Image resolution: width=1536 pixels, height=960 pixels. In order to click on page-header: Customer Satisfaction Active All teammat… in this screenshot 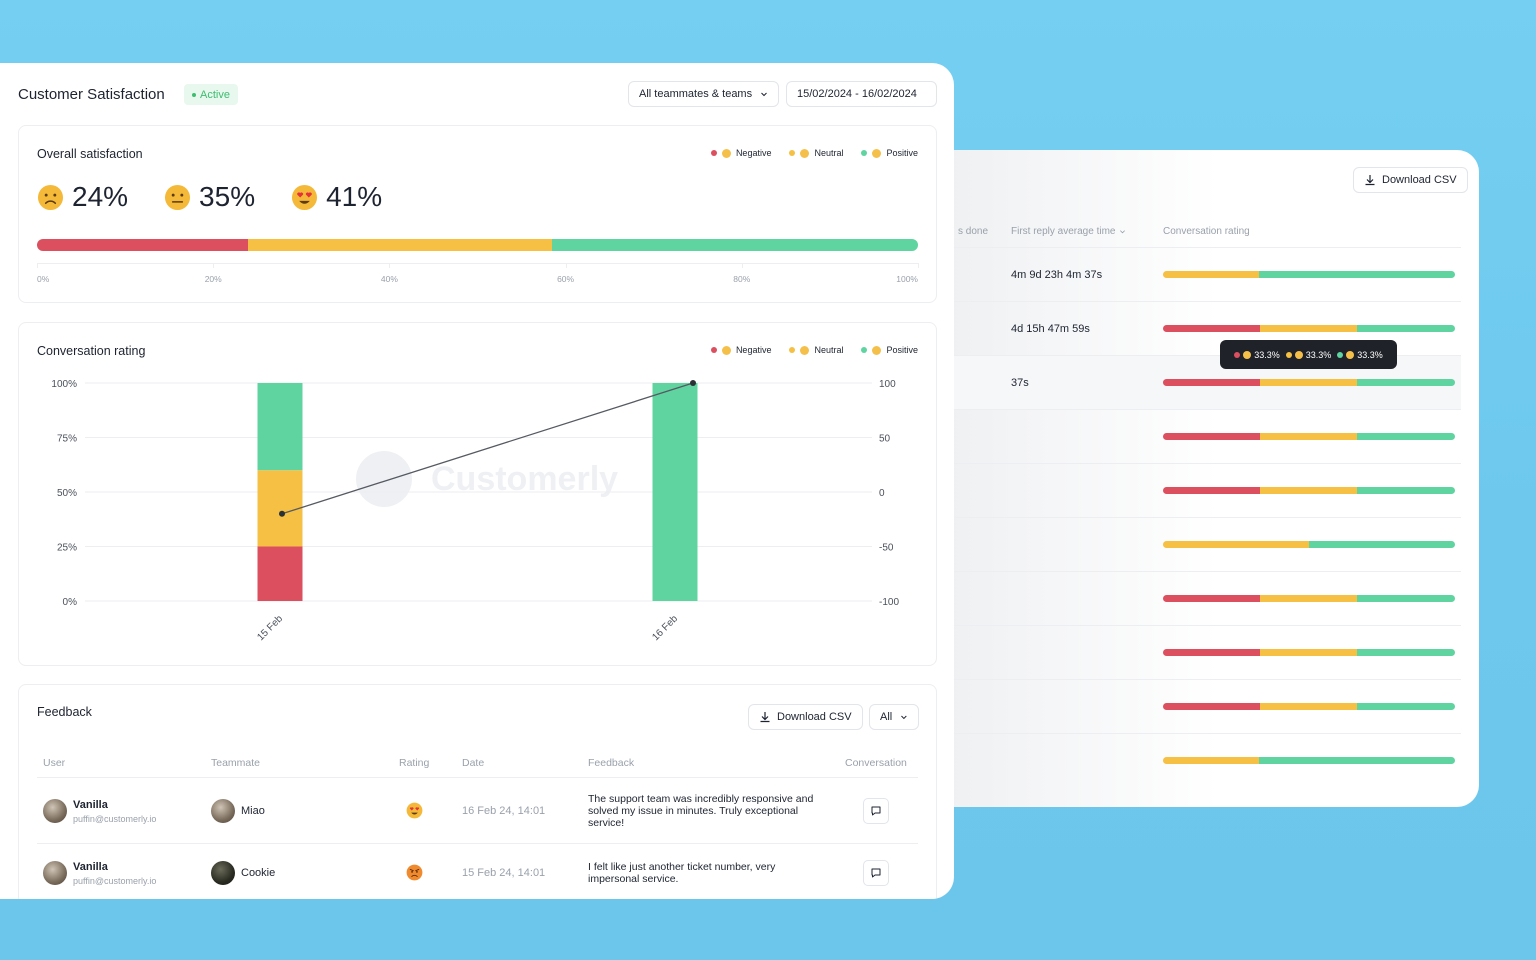, I will do `click(477, 94)`.